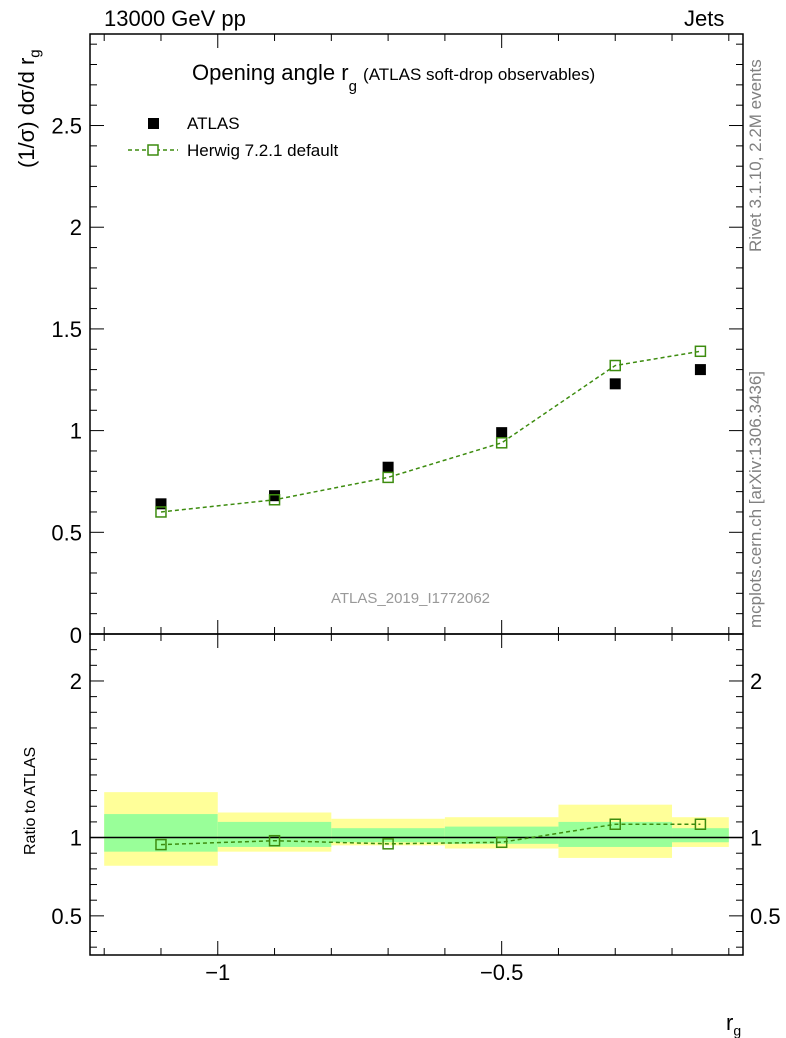 The image size is (786, 1038). What do you see at coordinates (153, 137) in the screenshot?
I see `legend-symbols` at bounding box center [153, 137].